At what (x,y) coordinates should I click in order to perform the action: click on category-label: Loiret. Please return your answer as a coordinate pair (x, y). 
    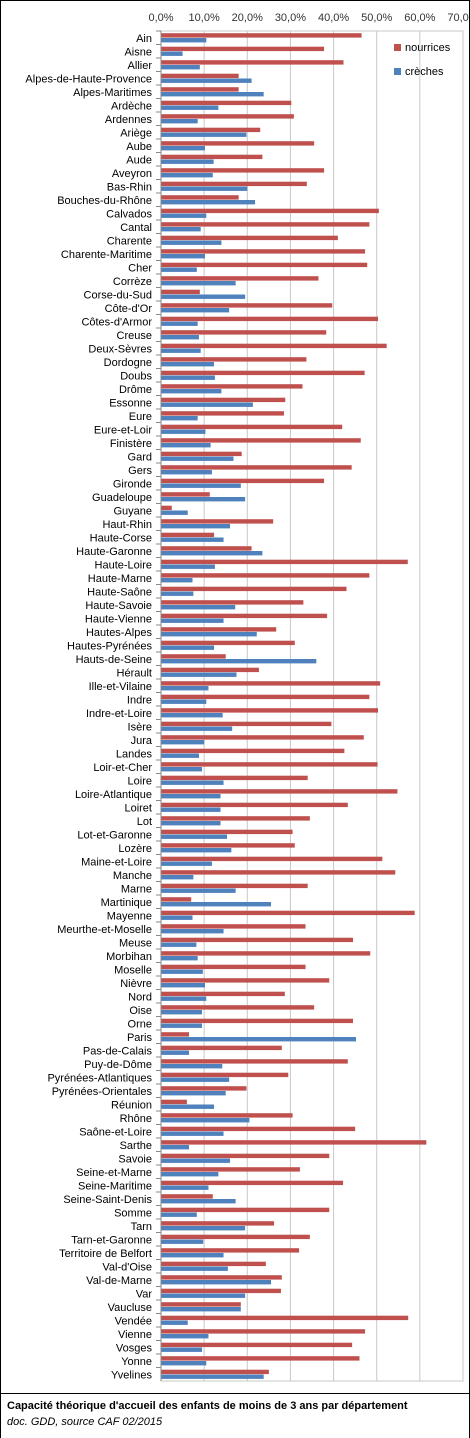
    Looking at the image, I should click on (138, 808).